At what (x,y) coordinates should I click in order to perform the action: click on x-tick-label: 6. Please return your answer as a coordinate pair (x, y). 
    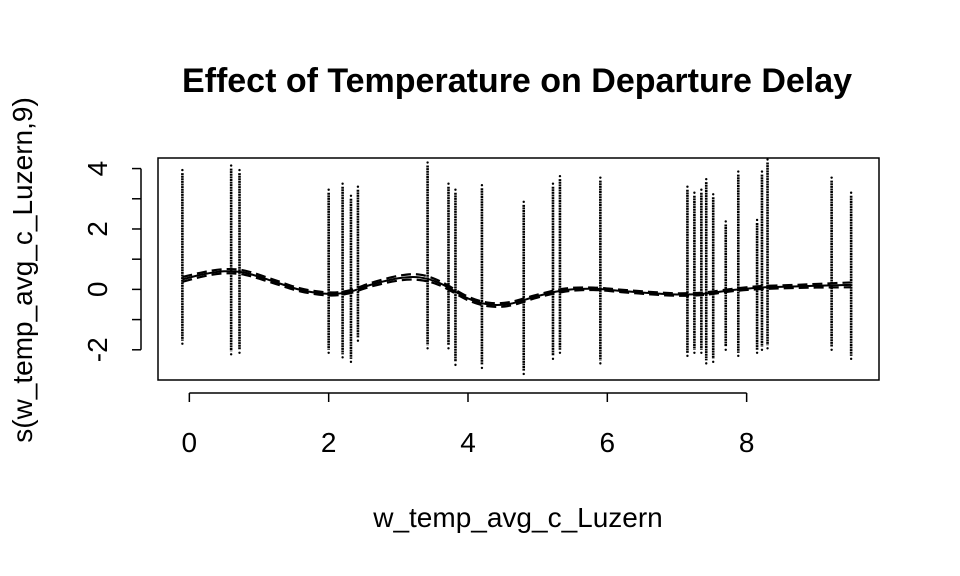
    Looking at the image, I should click on (608, 442).